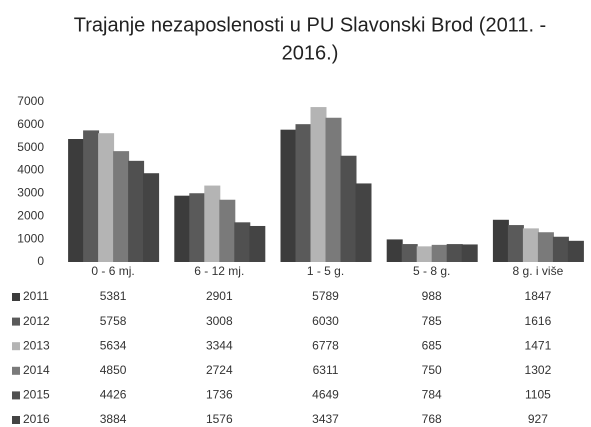 This screenshot has width=591, height=427. What do you see at coordinates (113, 296) in the screenshot?
I see `table-value: 5381` at bounding box center [113, 296].